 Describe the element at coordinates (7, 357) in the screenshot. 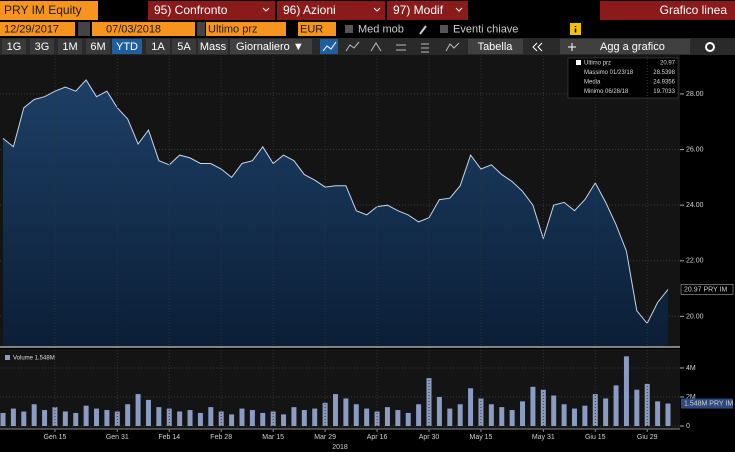

I see `legend-swatch` at that location.